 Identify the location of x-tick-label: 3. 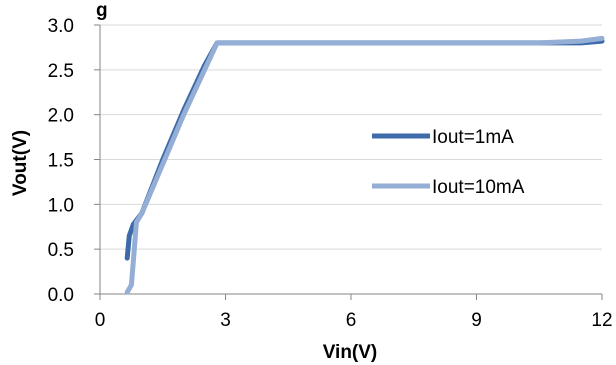
(225, 320).